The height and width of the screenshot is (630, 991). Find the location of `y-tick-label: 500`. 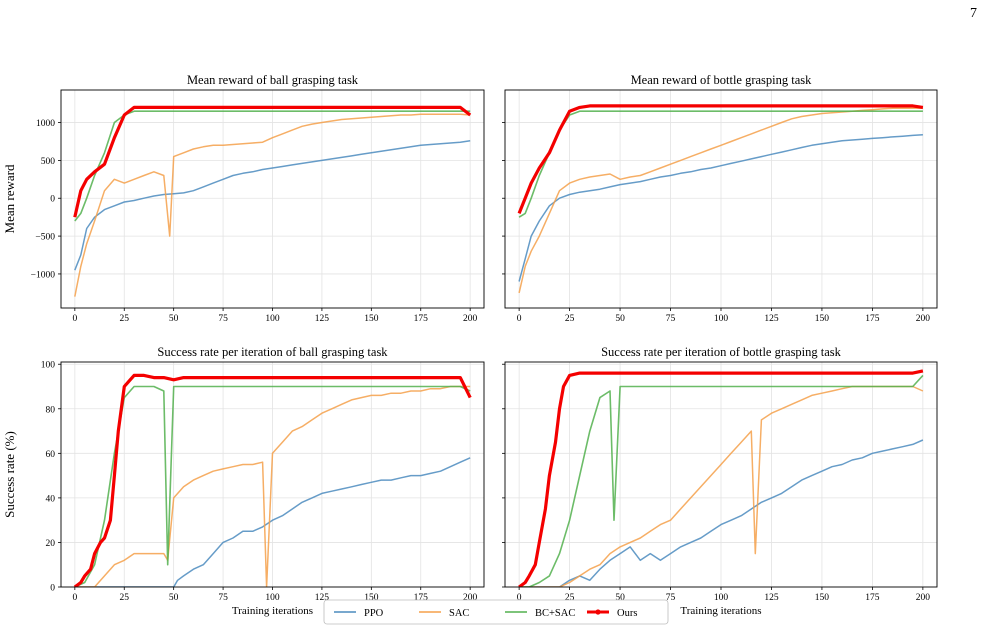

y-tick-label: 500 is located at coordinates (48, 162).